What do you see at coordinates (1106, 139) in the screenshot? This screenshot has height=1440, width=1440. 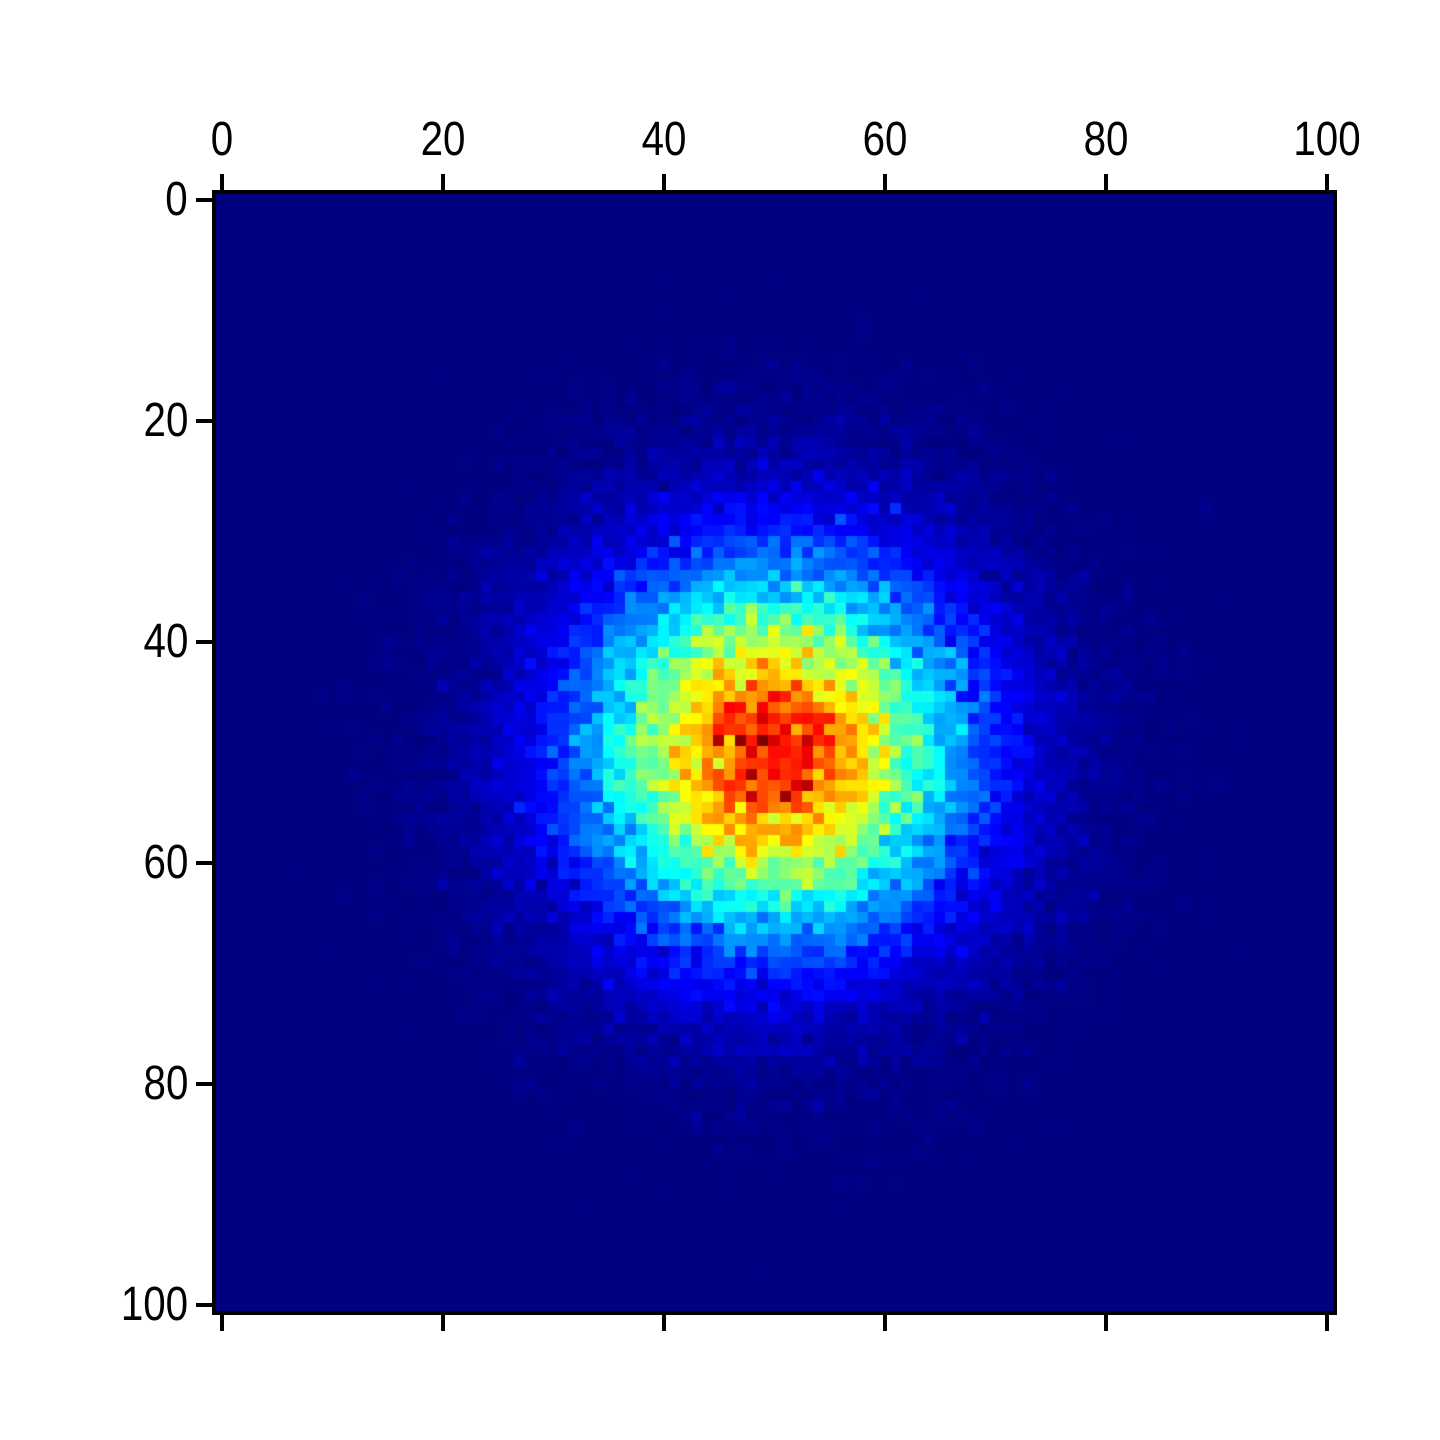 I see `x-tick-label: 80` at bounding box center [1106, 139].